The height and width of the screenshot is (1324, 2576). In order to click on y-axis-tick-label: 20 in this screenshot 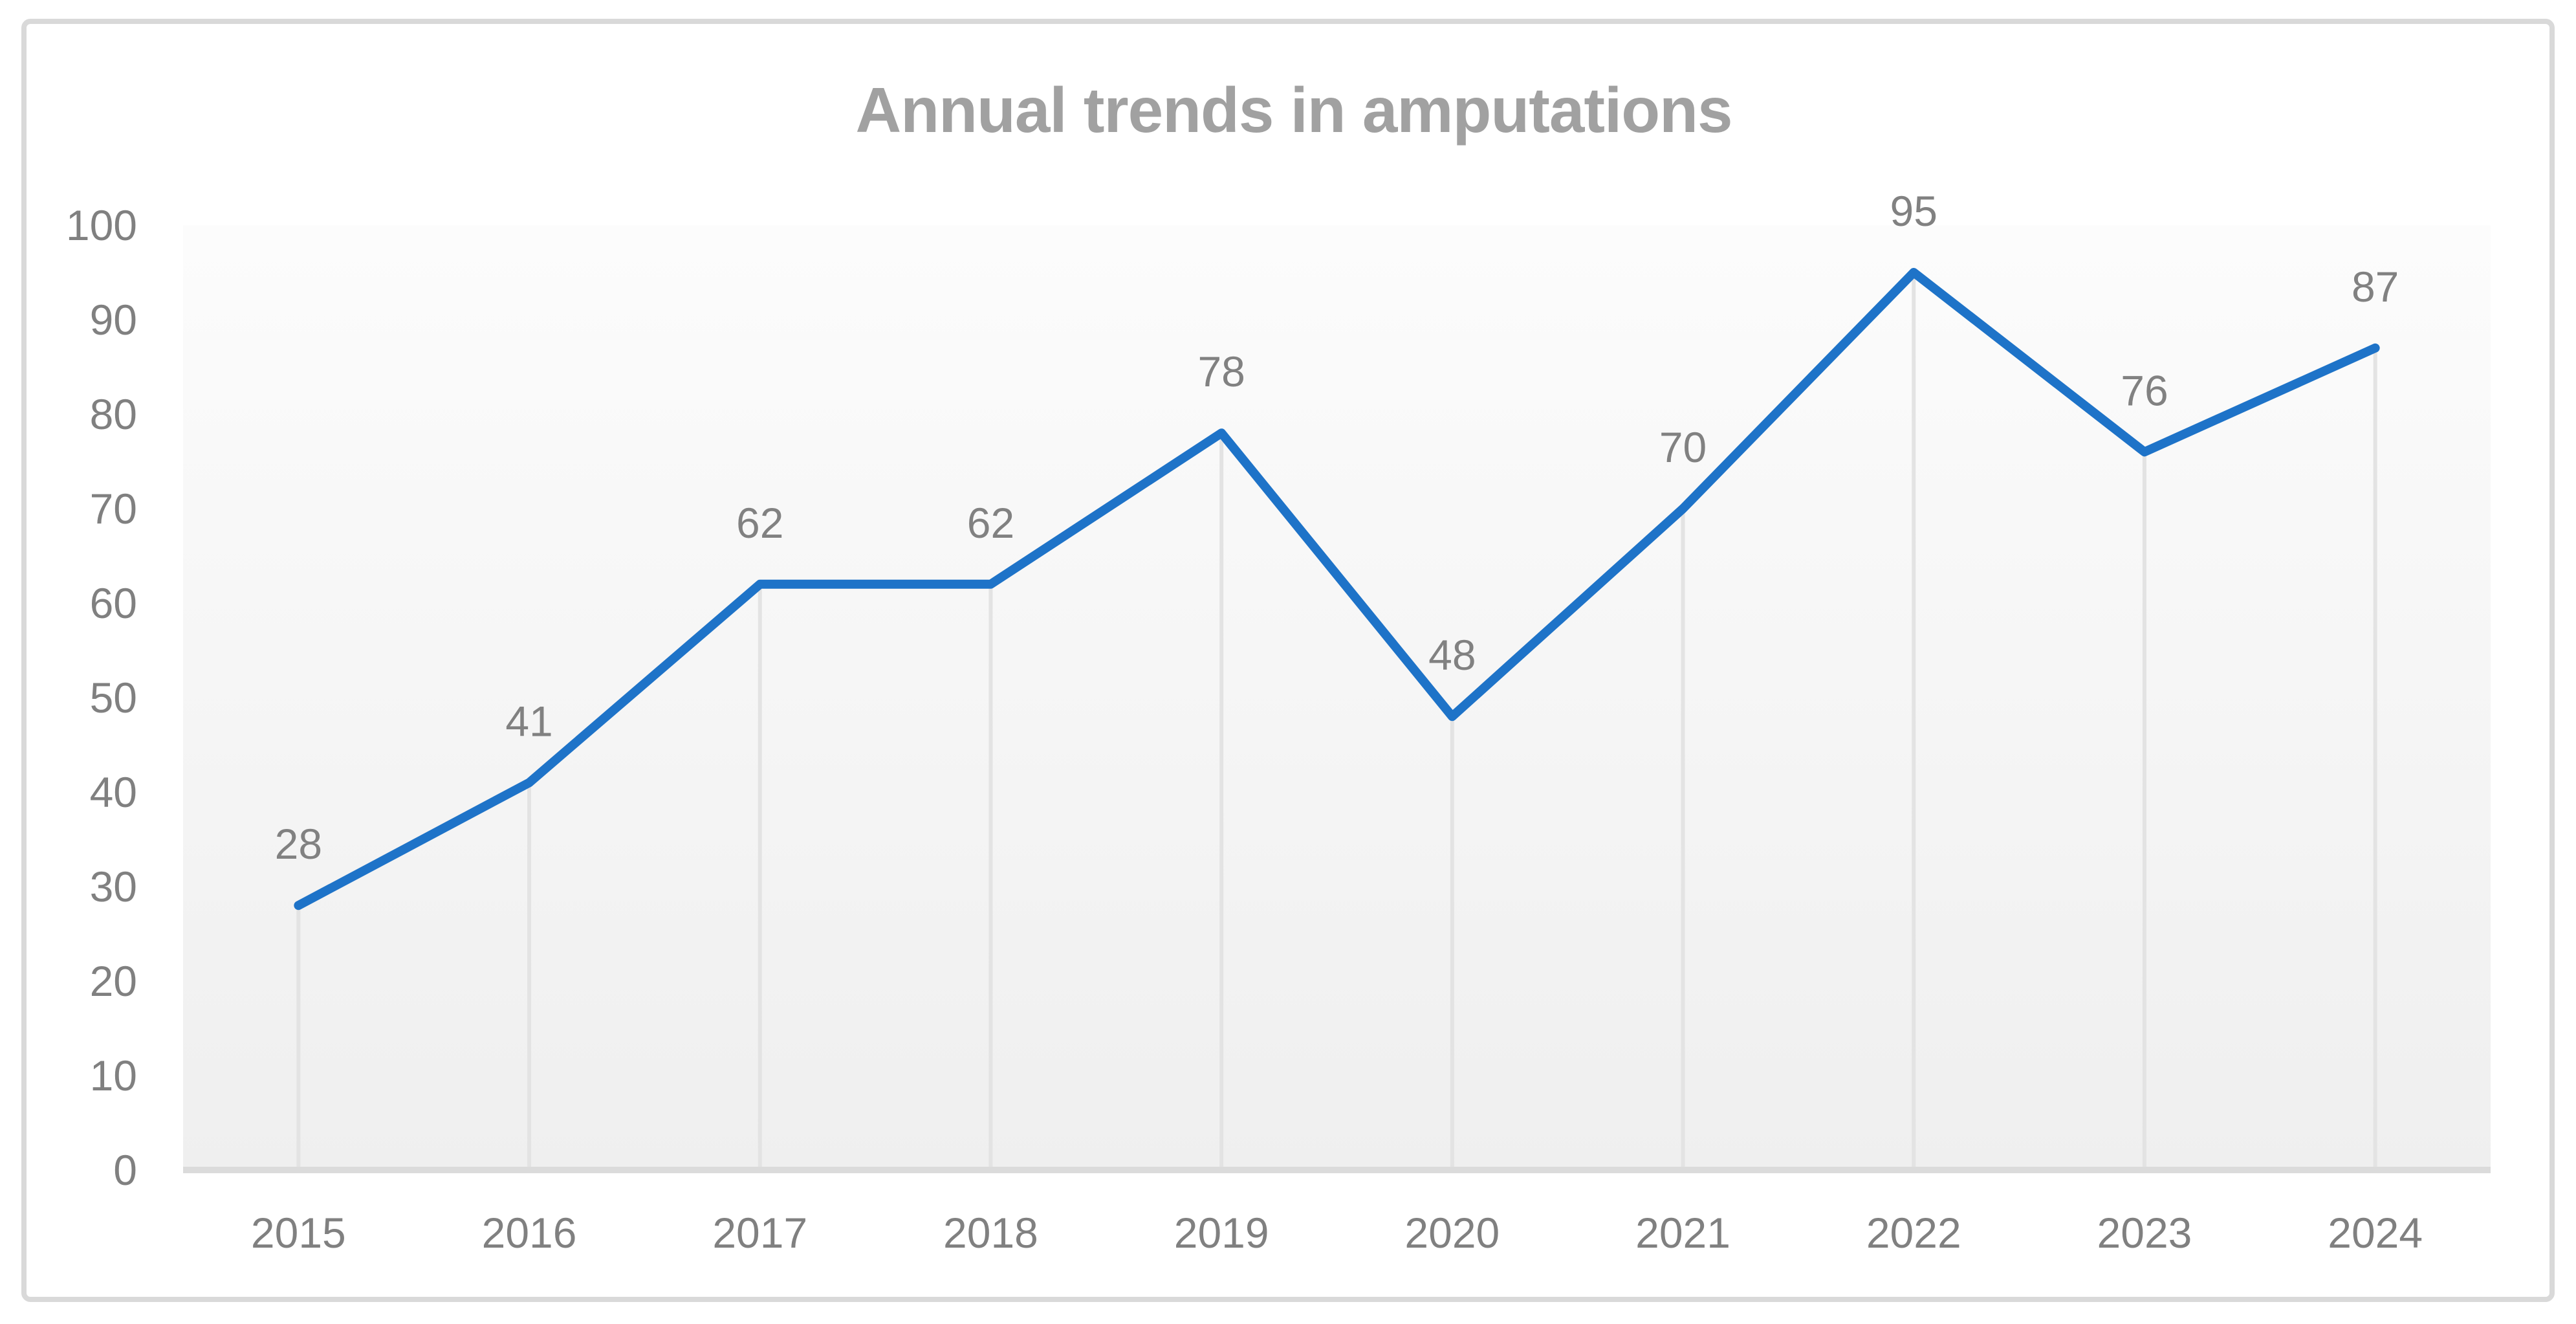, I will do `click(113, 981)`.